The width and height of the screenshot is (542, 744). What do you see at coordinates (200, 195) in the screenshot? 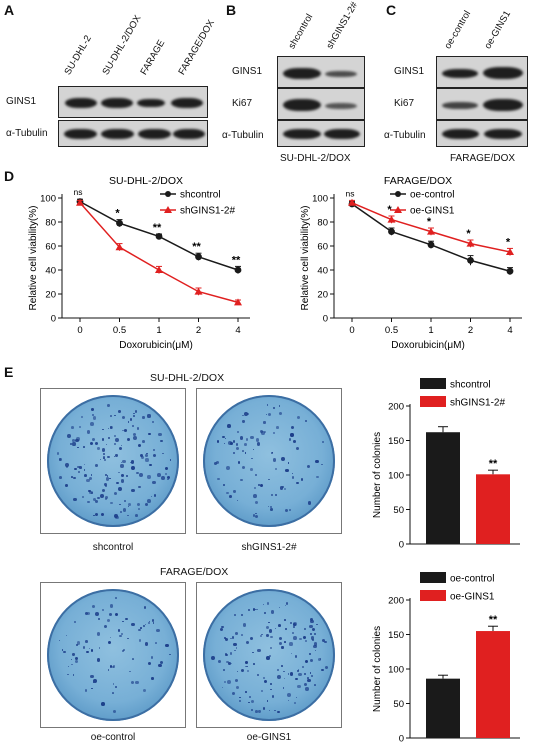
I see `legend-label: shcontrol` at bounding box center [200, 195].